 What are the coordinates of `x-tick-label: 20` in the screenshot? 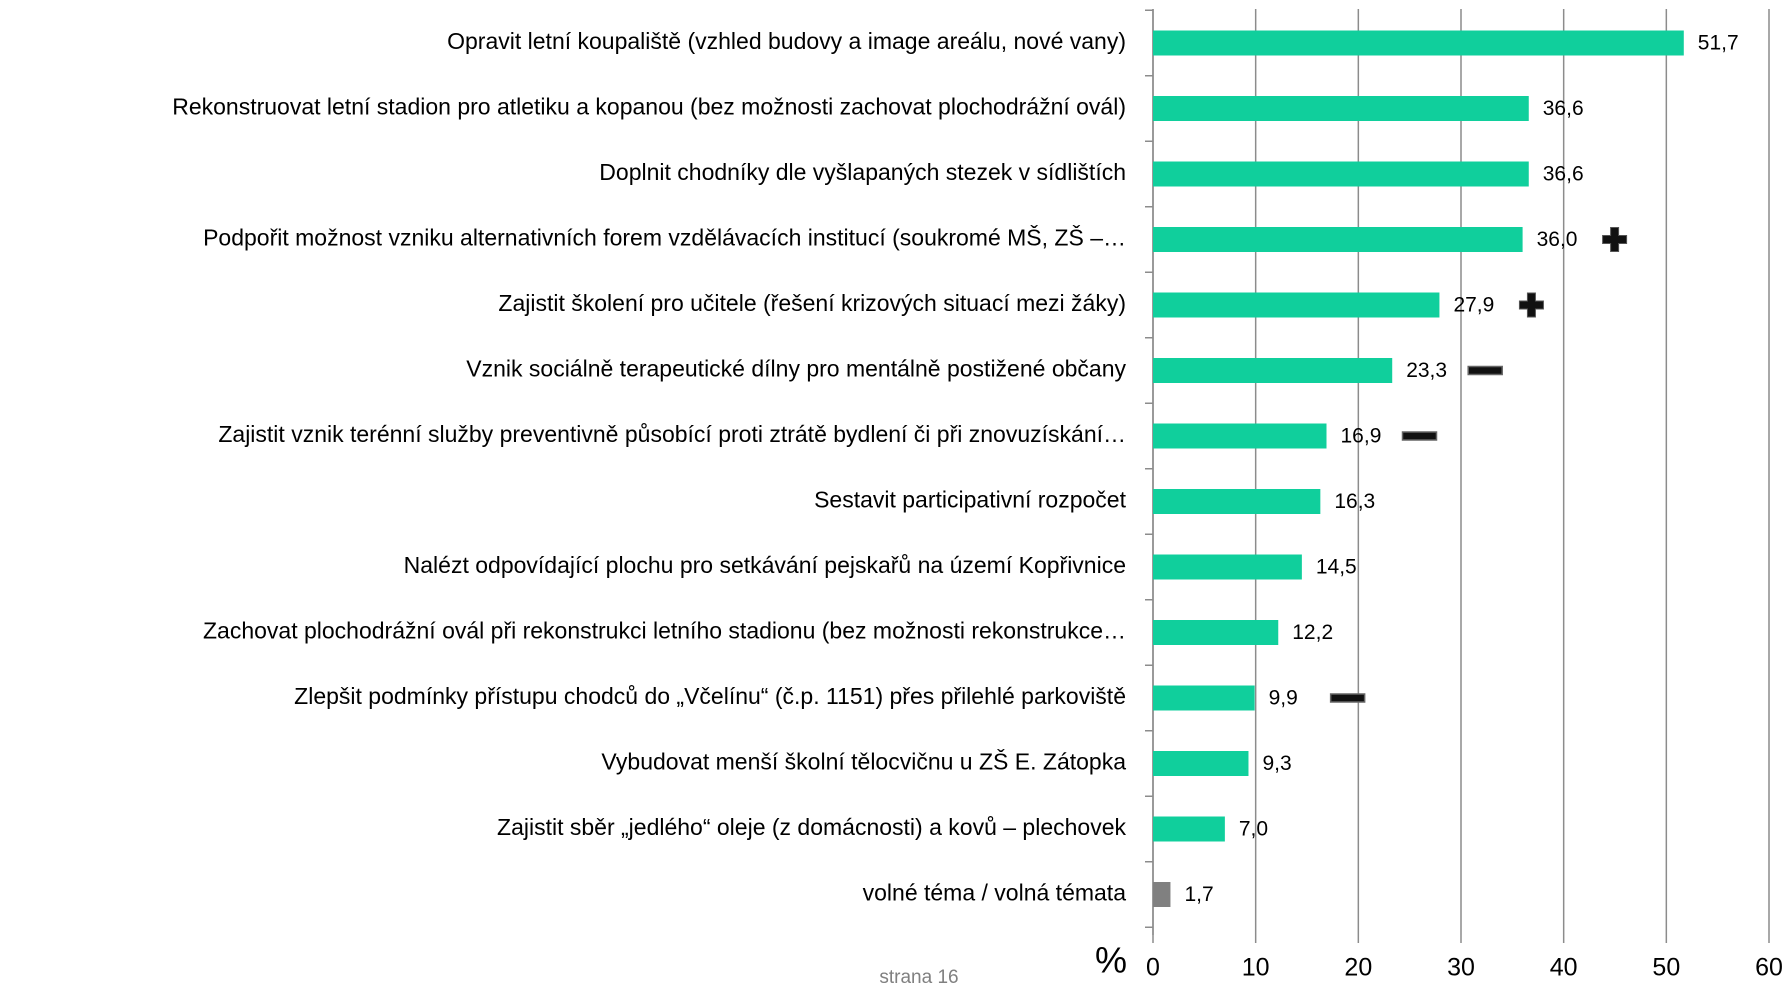 It's located at (1358, 968).